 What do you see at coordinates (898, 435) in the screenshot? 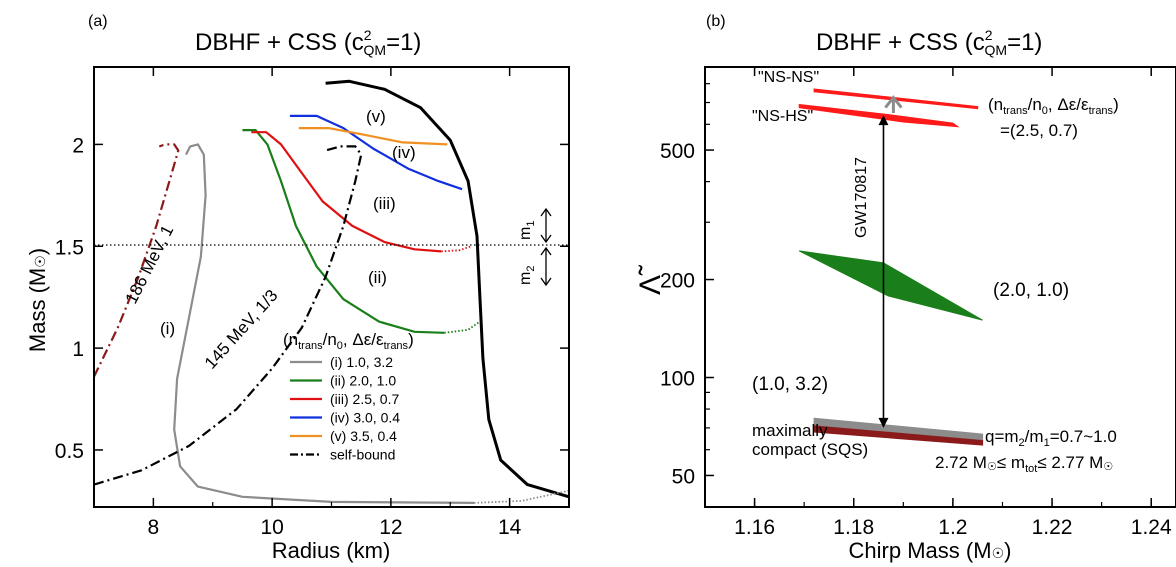
I see `band-maximally-compact-sqs` at bounding box center [898, 435].